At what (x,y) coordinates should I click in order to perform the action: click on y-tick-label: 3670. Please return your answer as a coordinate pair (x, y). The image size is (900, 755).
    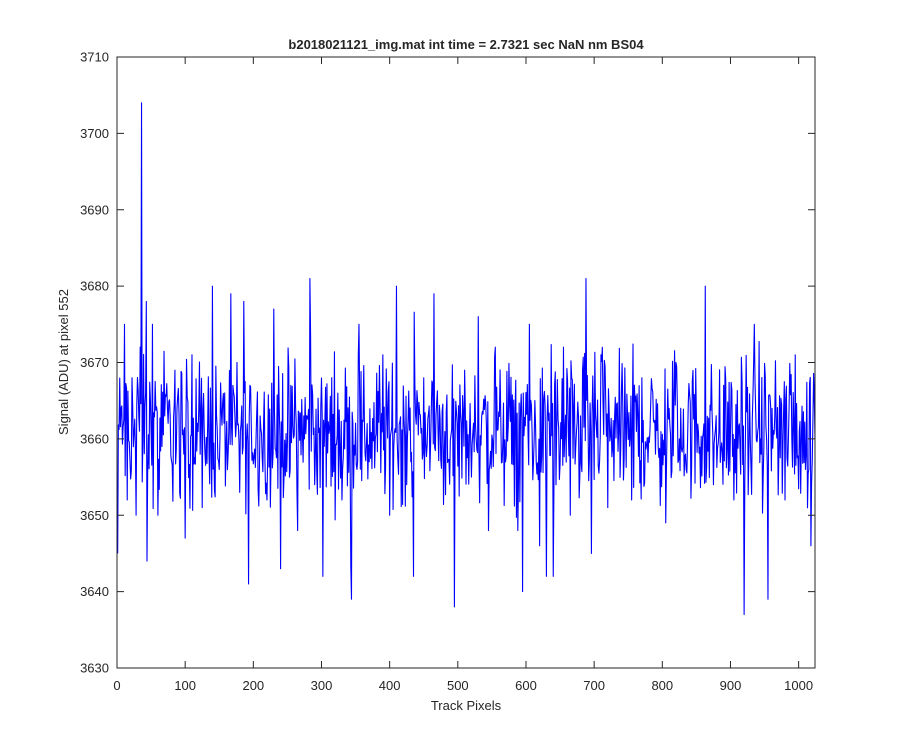
    Looking at the image, I should click on (94, 362).